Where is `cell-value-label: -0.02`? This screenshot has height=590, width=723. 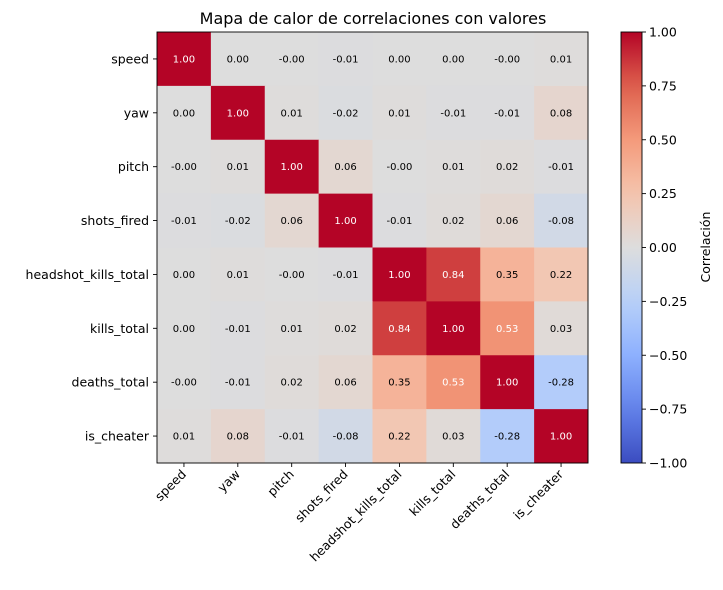 cell-value-label: -0.02 is located at coordinates (346, 113).